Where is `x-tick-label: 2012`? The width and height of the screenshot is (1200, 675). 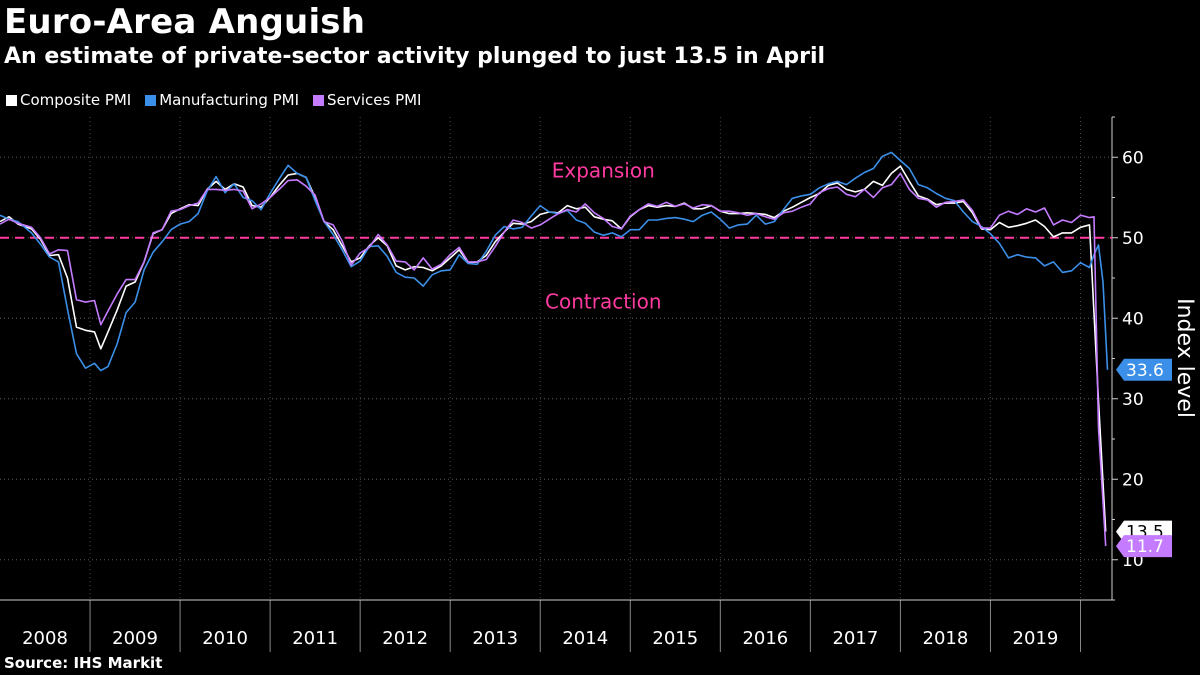 x-tick-label: 2012 is located at coordinates (405, 638).